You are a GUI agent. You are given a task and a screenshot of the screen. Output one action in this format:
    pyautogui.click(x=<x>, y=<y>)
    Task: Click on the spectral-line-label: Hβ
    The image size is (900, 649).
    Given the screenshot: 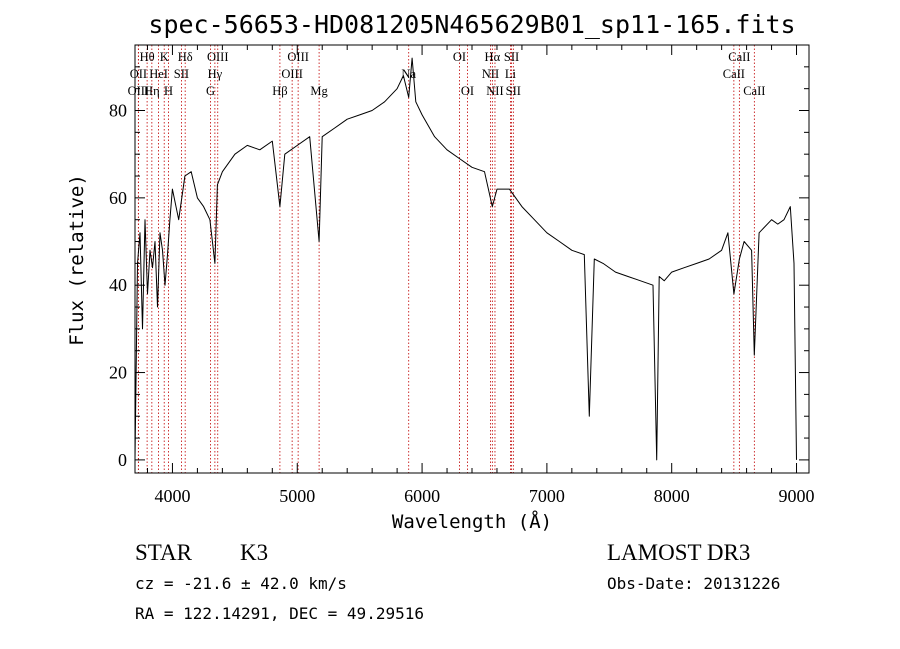 What is the action you would take?
    pyautogui.click(x=279, y=91)
    